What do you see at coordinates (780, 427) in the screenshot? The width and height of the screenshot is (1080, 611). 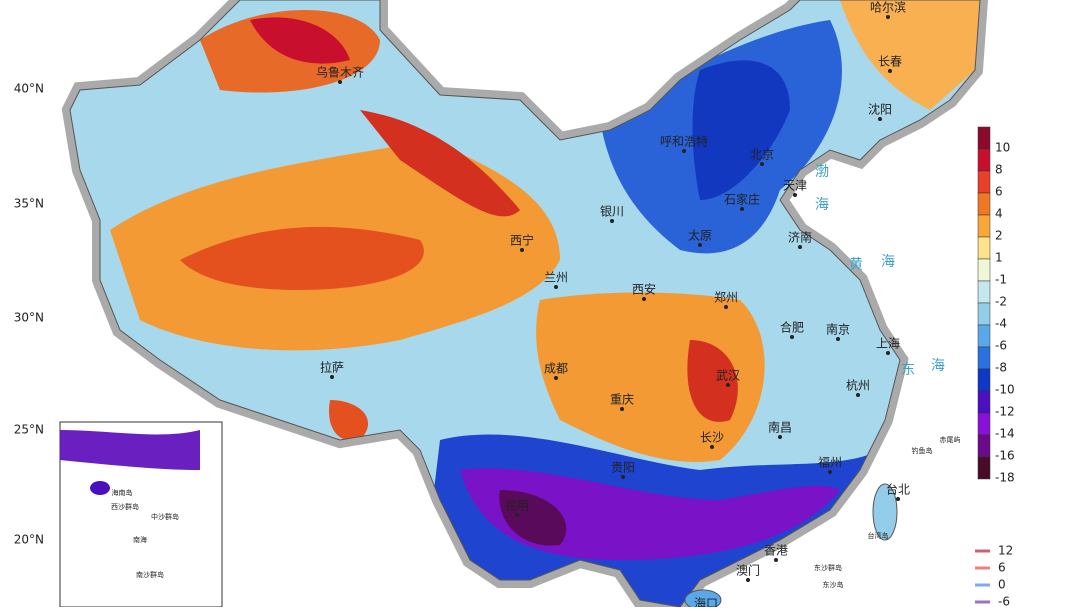 I see `city-label: 南昌` at bounding box center [780, 427].